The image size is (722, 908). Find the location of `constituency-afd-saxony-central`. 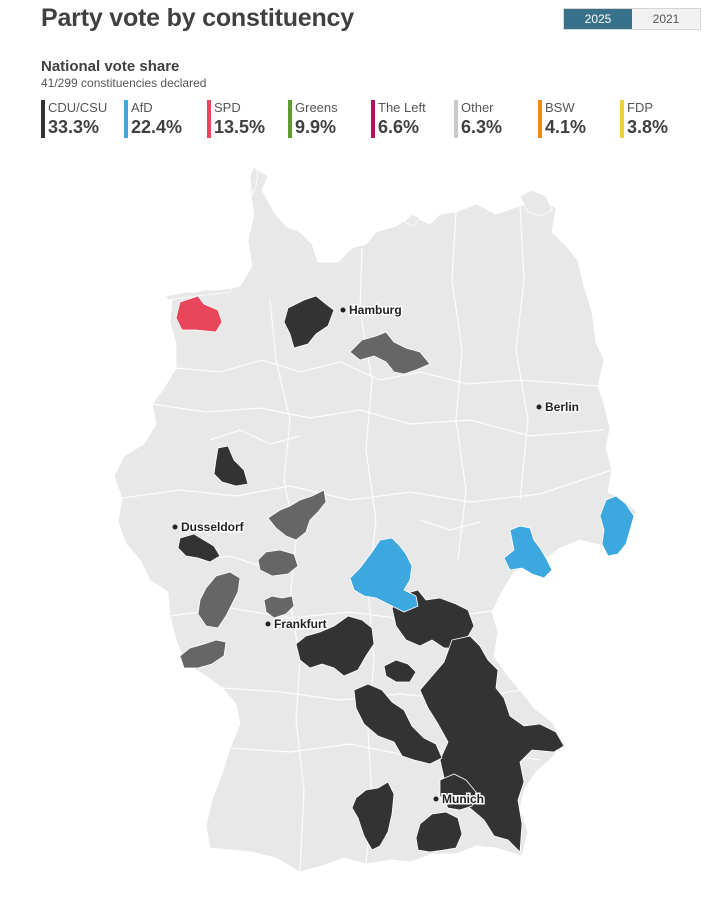

constituency-afd-saxony-central is located at coordinates (528, 552).